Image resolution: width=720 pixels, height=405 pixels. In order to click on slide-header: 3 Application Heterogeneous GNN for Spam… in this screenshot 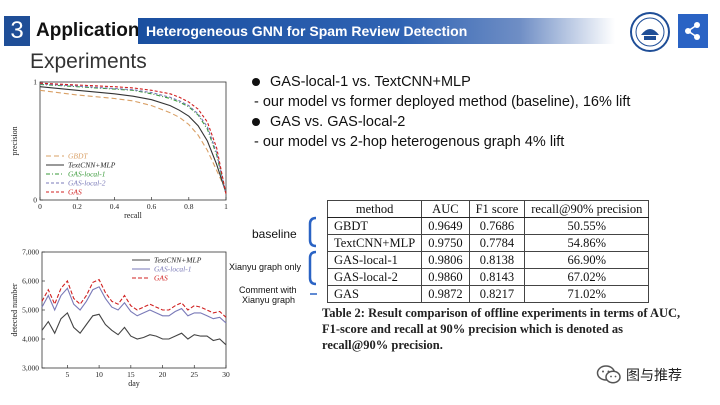, I will do `click(360, 32)`.